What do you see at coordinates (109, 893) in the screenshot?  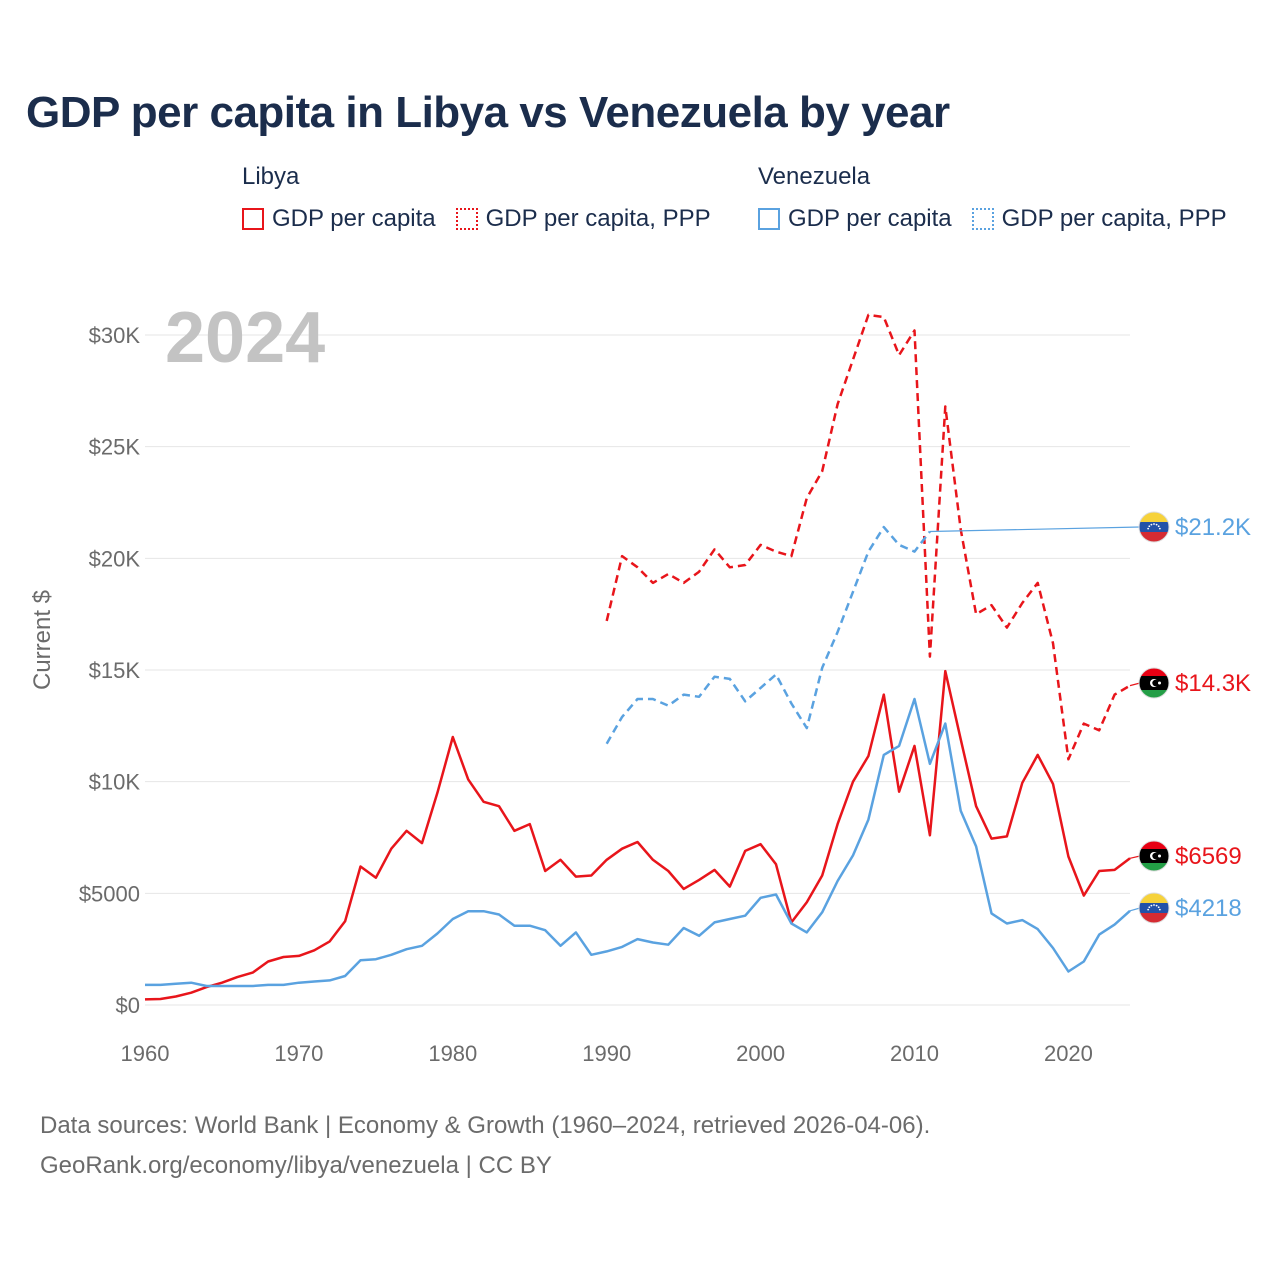 I see `y-tick-label: $5000` at bounding box center [109, 893].